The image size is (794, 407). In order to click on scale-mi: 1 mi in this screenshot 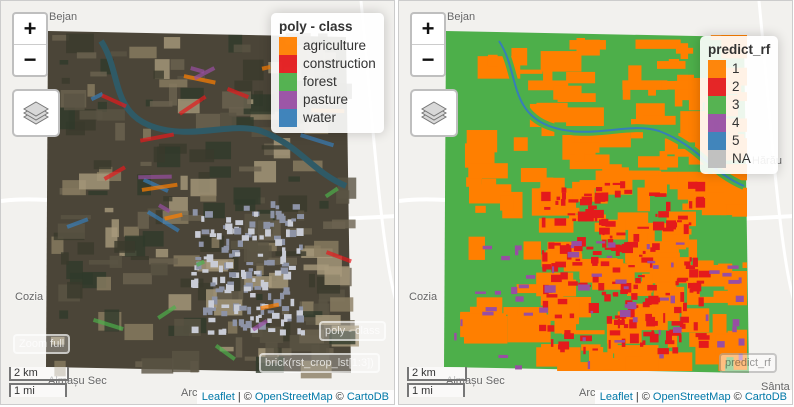, I will do `click(38, 390)`.